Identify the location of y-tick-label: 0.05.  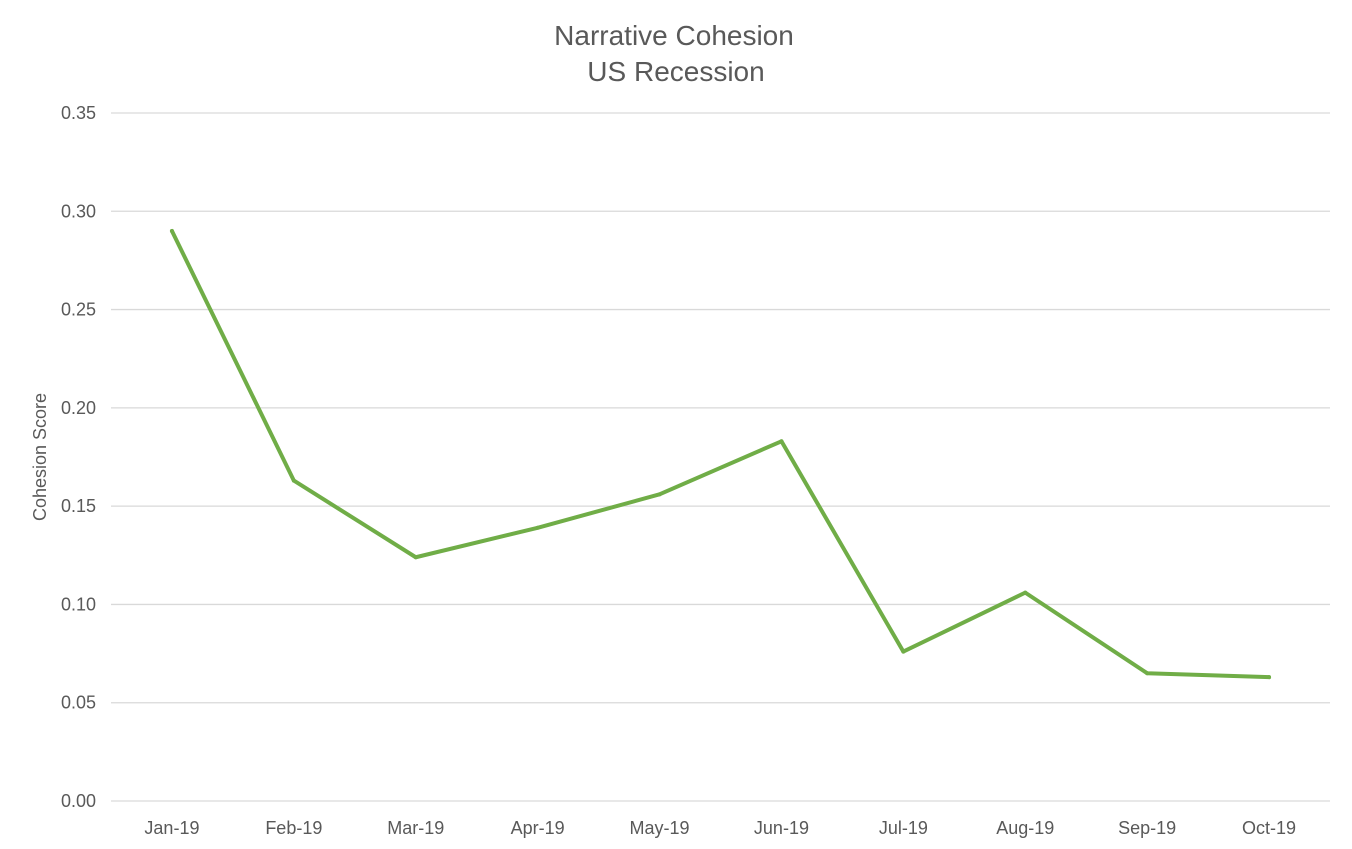
(78, 703).